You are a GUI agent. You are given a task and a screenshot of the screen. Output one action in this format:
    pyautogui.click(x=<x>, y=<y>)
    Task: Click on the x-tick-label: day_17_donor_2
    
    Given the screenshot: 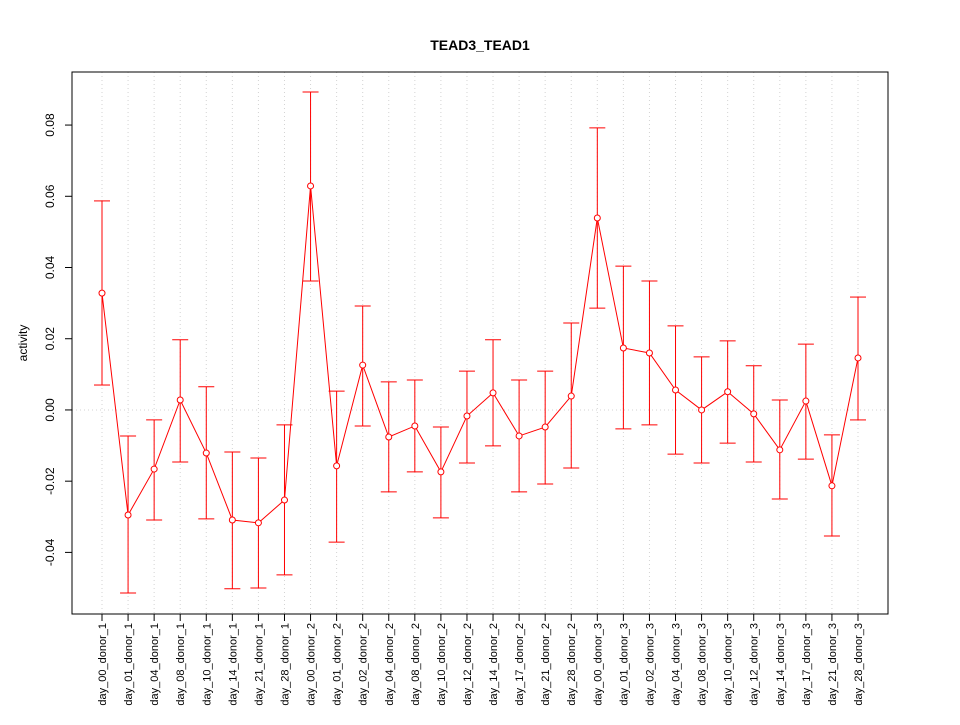 What is the action you would take?
    pyautogui.click(x=520, y=664)
    